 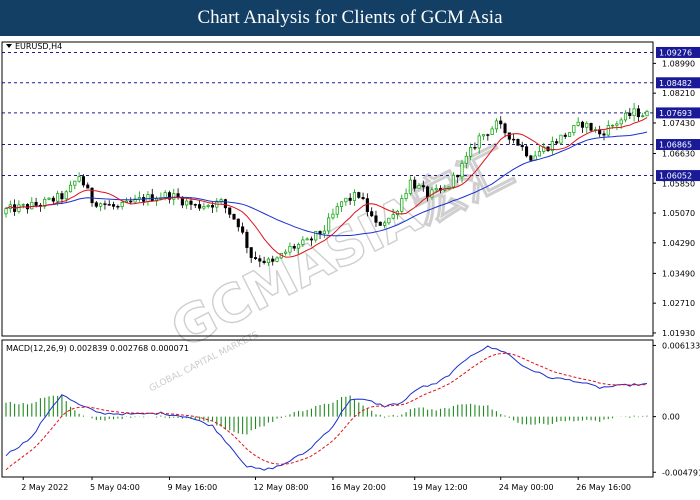 What do you see at coordinates (678, 153) in the screenshot?
I see `y-tick-label: 1.06630` at bounding box center [678, 153].